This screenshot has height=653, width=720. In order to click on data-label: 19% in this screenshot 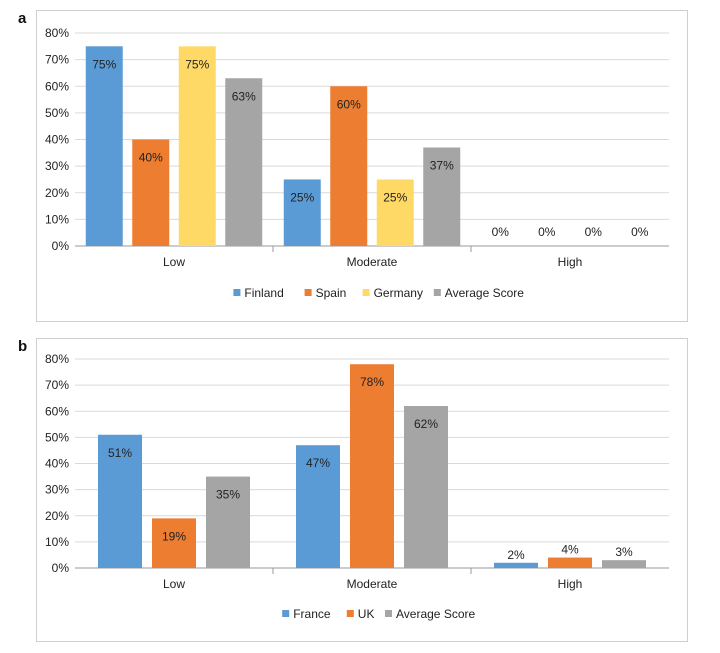, I will do `click(174, 536)`.